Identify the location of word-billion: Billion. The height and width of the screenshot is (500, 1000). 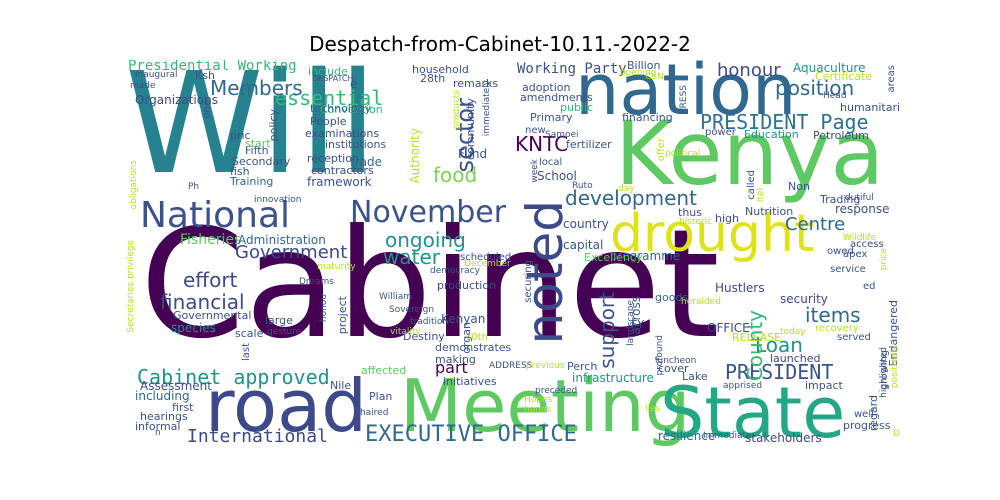
(644, 66).